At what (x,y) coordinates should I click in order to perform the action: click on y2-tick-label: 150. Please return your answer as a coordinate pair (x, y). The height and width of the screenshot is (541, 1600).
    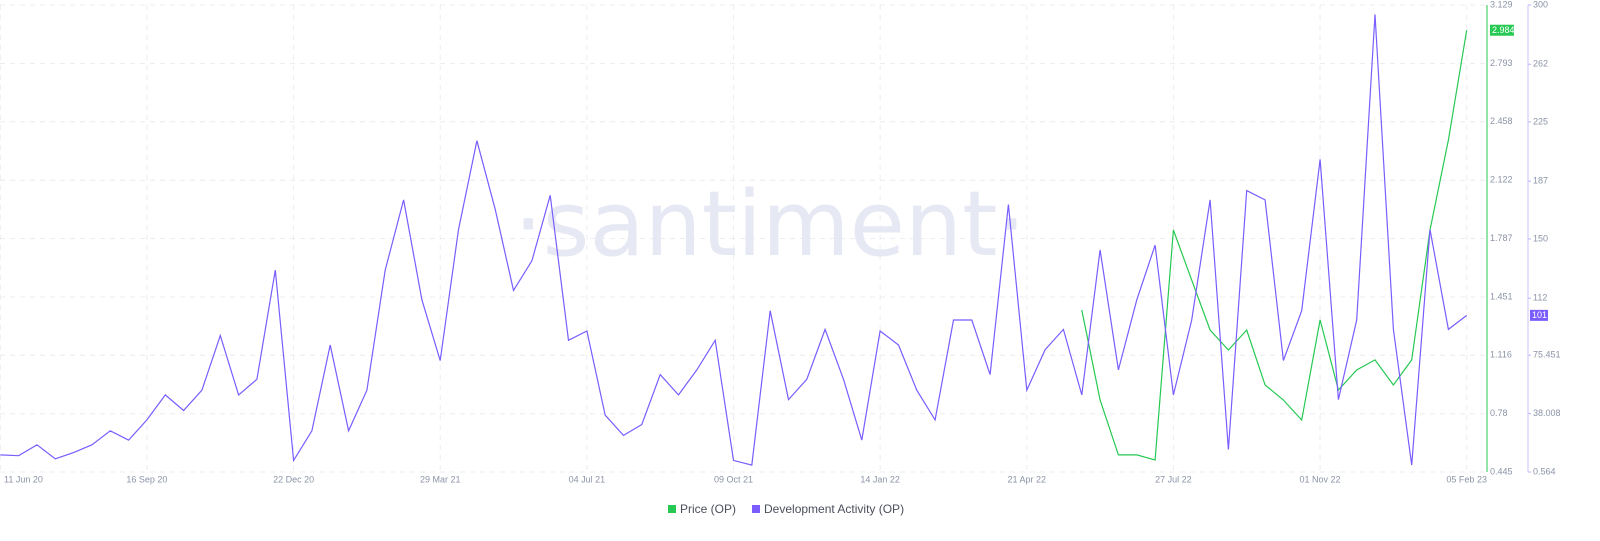
    Looking at the image, I should click on (1540, 238).